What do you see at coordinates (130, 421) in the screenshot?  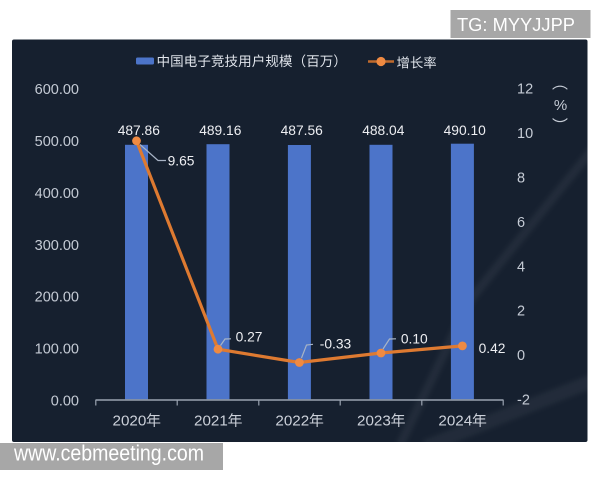 I see `svg-text: 2020` at bounding box center [130, 421].